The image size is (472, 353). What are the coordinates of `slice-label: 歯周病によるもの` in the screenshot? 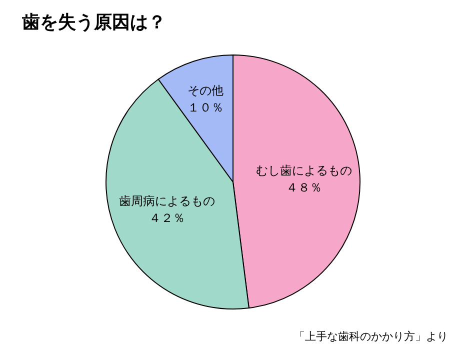 It's located at (166, 201).